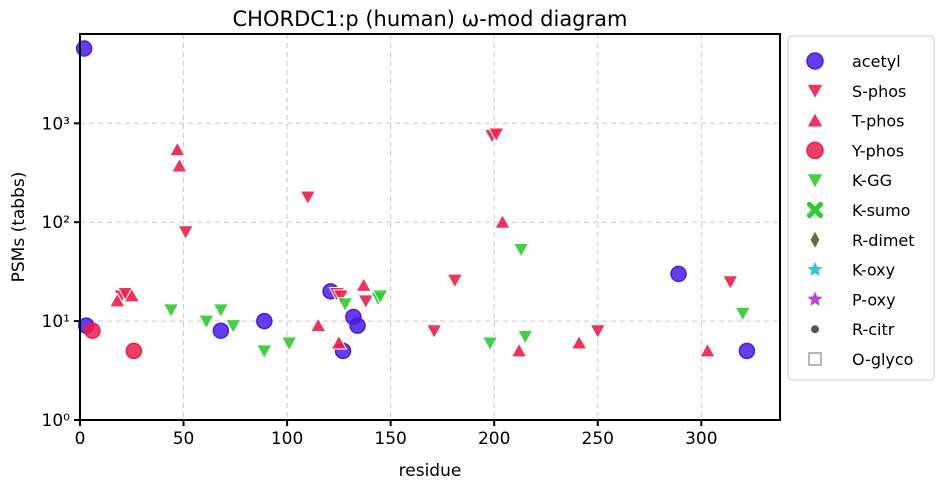 Image resolution: width=941 pixels, height=492 pixels. I want to click on legend-label-y-phos: Y-phos, so click(877, 150).